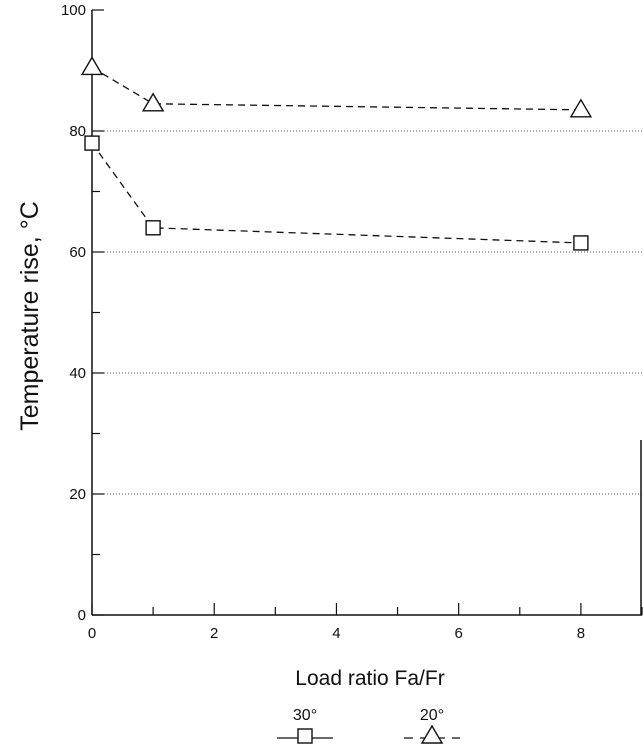 The image size is (643, 753). I want to click on legend-label: 20°, so click(432, 715).